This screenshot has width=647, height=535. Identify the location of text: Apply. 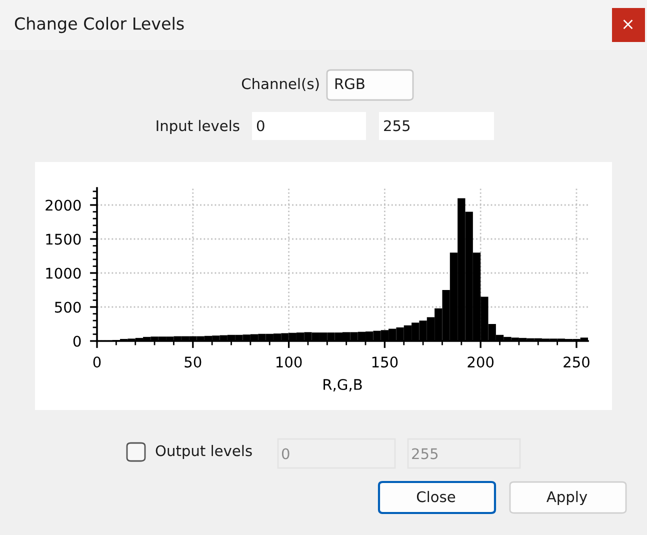
(567, 498).